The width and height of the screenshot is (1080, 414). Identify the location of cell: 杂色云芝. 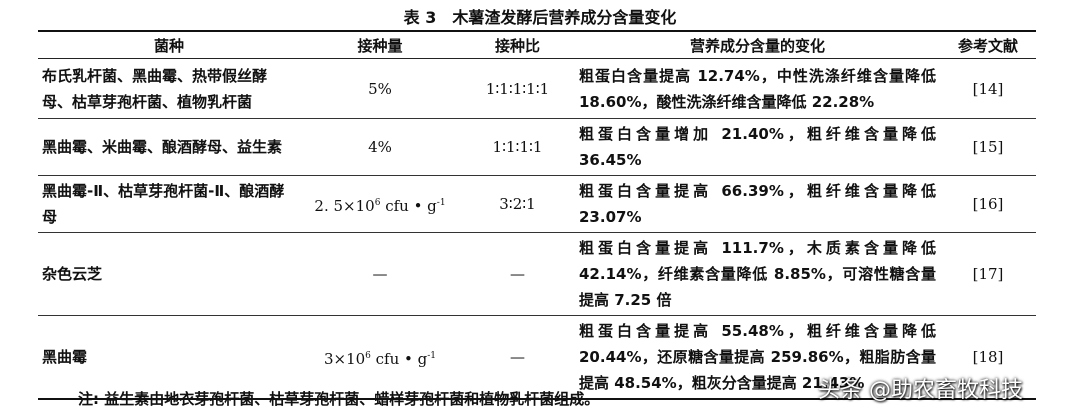
(72, 274).